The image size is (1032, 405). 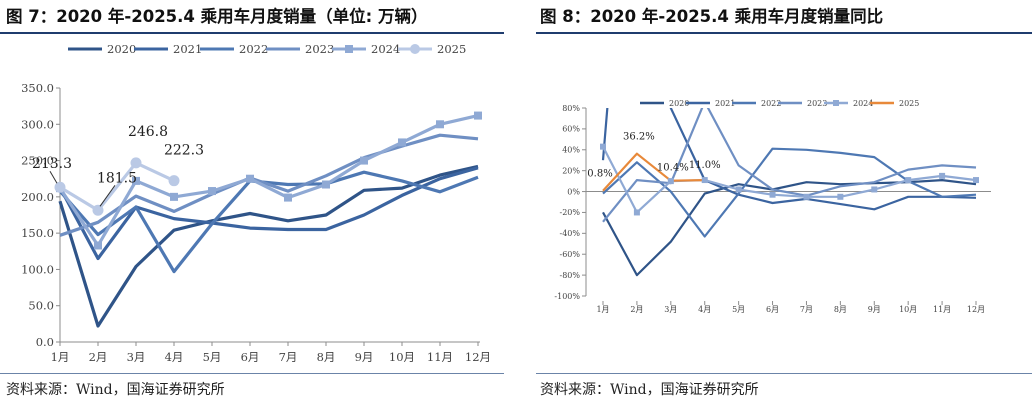 What do you see at coordinates (252, 373) in the screenshot?
I see `source-rule-left` at bounding box center [252, 373].